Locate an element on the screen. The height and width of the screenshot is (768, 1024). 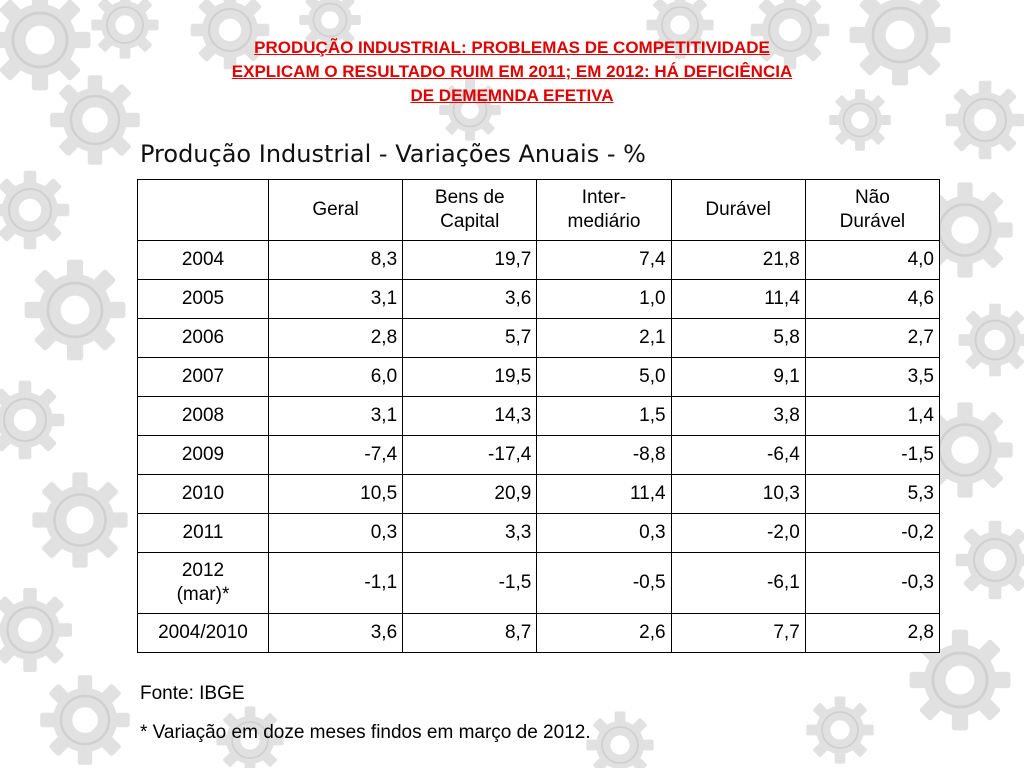
table-row: 2004 8,3 19,7 7,4 21,8 4,0 is located at coordinates (539, 260).